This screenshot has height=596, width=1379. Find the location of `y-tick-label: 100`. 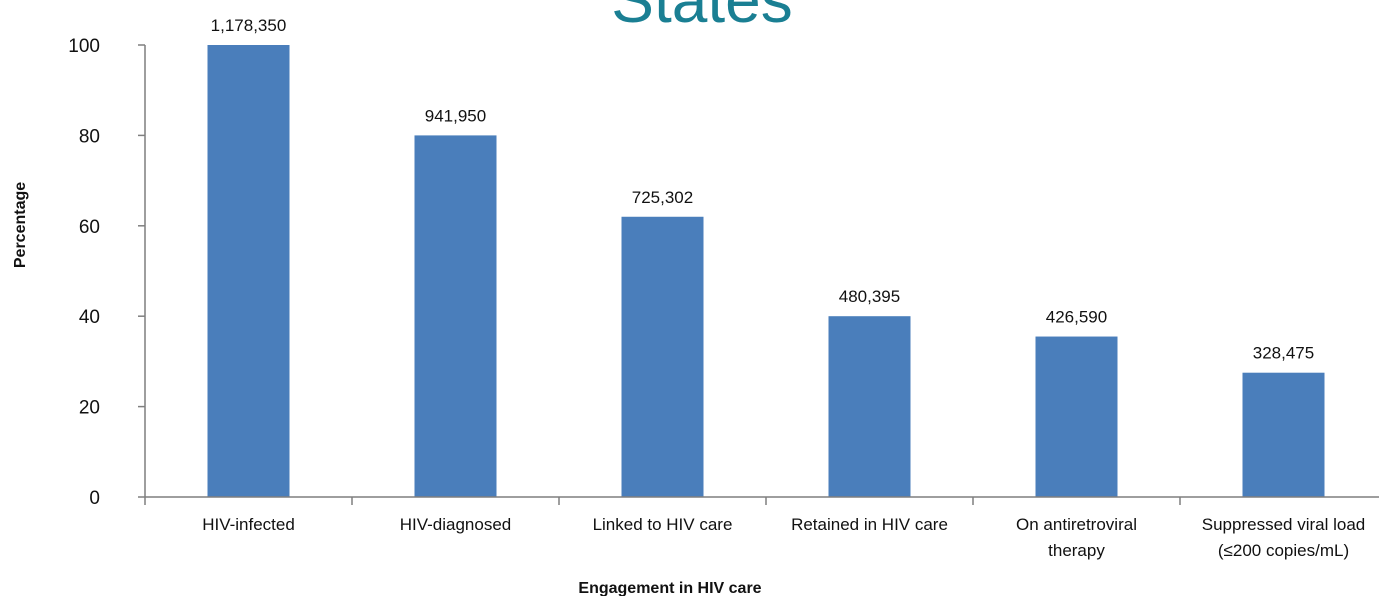

y-tick-label: 100 is located at coordinates (84, 46).